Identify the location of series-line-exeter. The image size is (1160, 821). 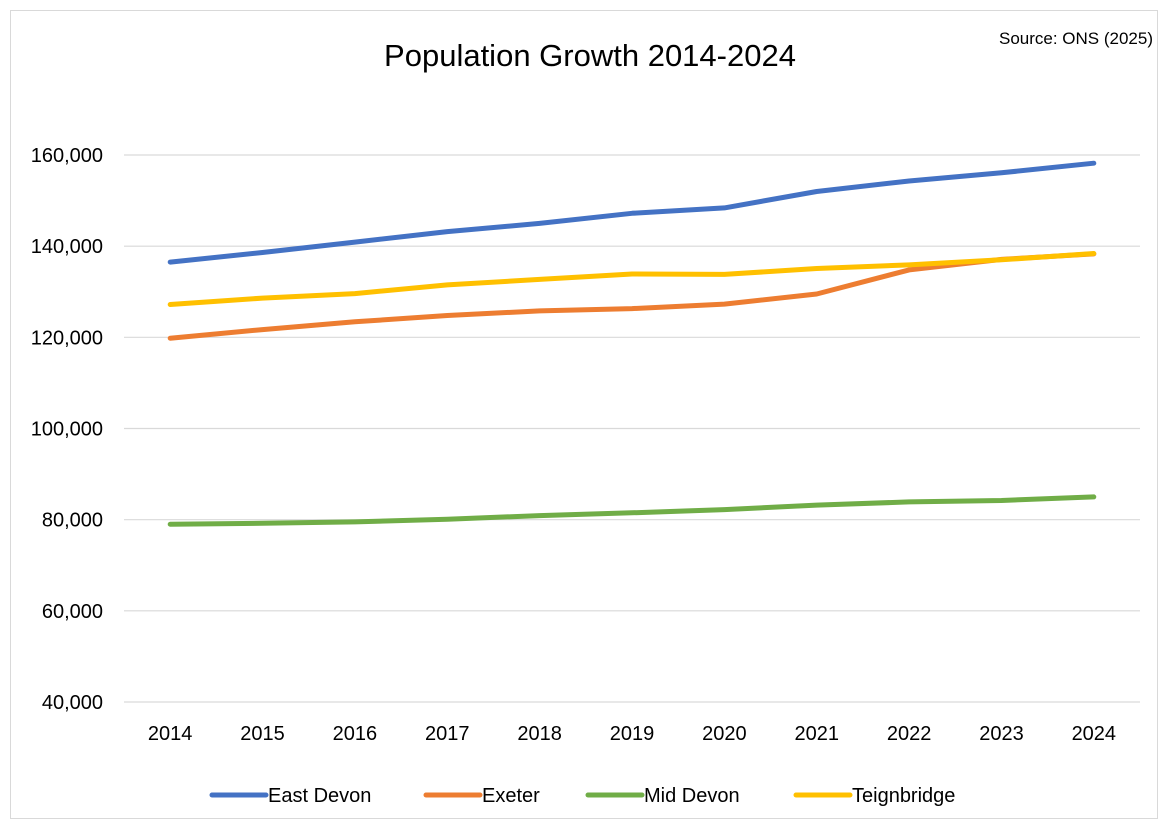
(632, 296).